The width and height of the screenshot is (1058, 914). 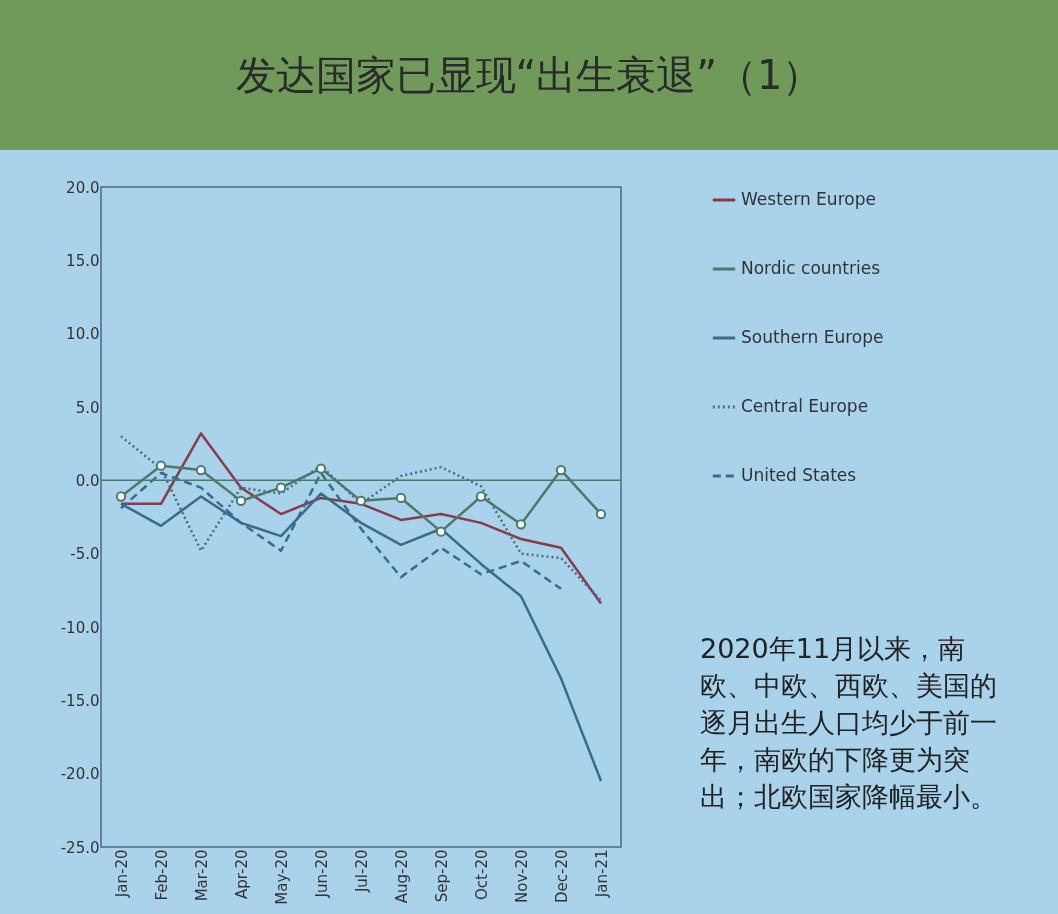 I want to click on x-tick-label: Jan-20, so click(x=121, y=874).